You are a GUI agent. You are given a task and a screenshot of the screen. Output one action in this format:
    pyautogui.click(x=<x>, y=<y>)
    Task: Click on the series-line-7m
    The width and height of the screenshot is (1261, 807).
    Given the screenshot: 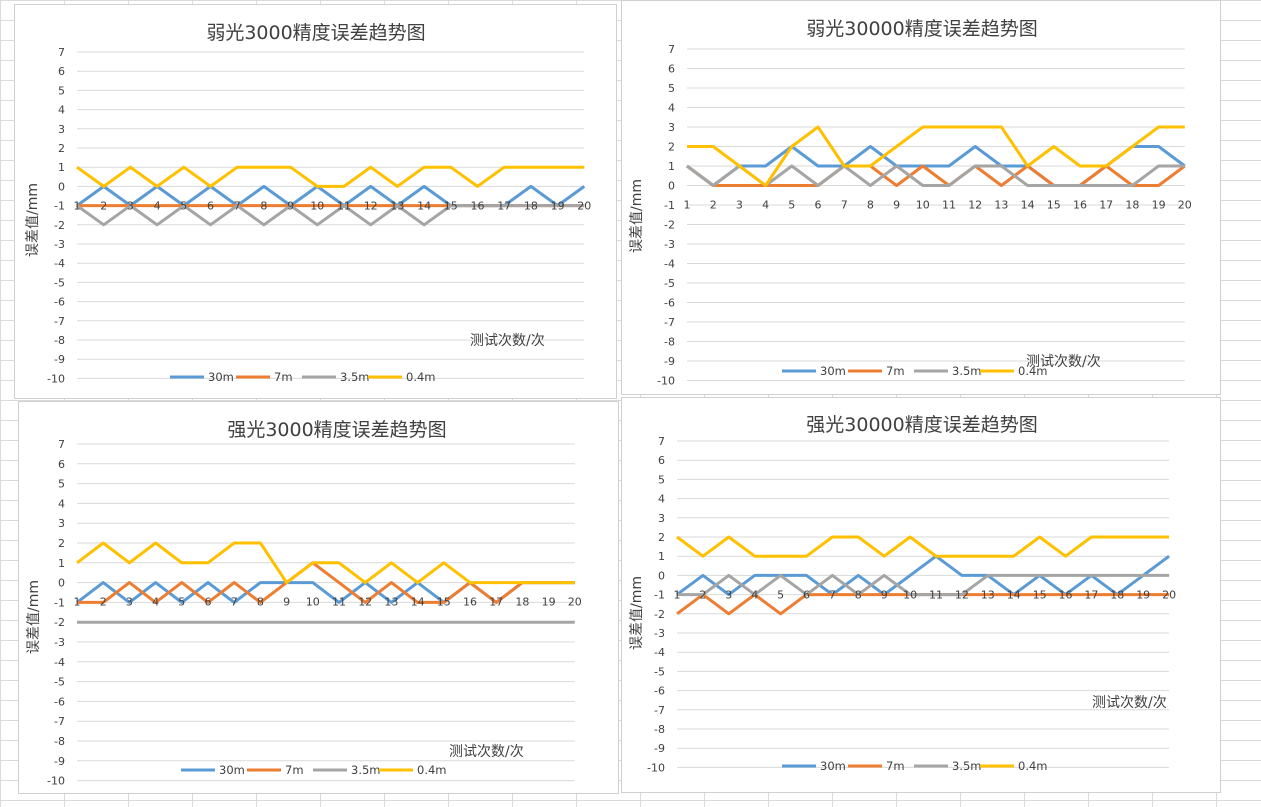 What is the action you would take?
    pyautogui.click(x=936, y=175)
    